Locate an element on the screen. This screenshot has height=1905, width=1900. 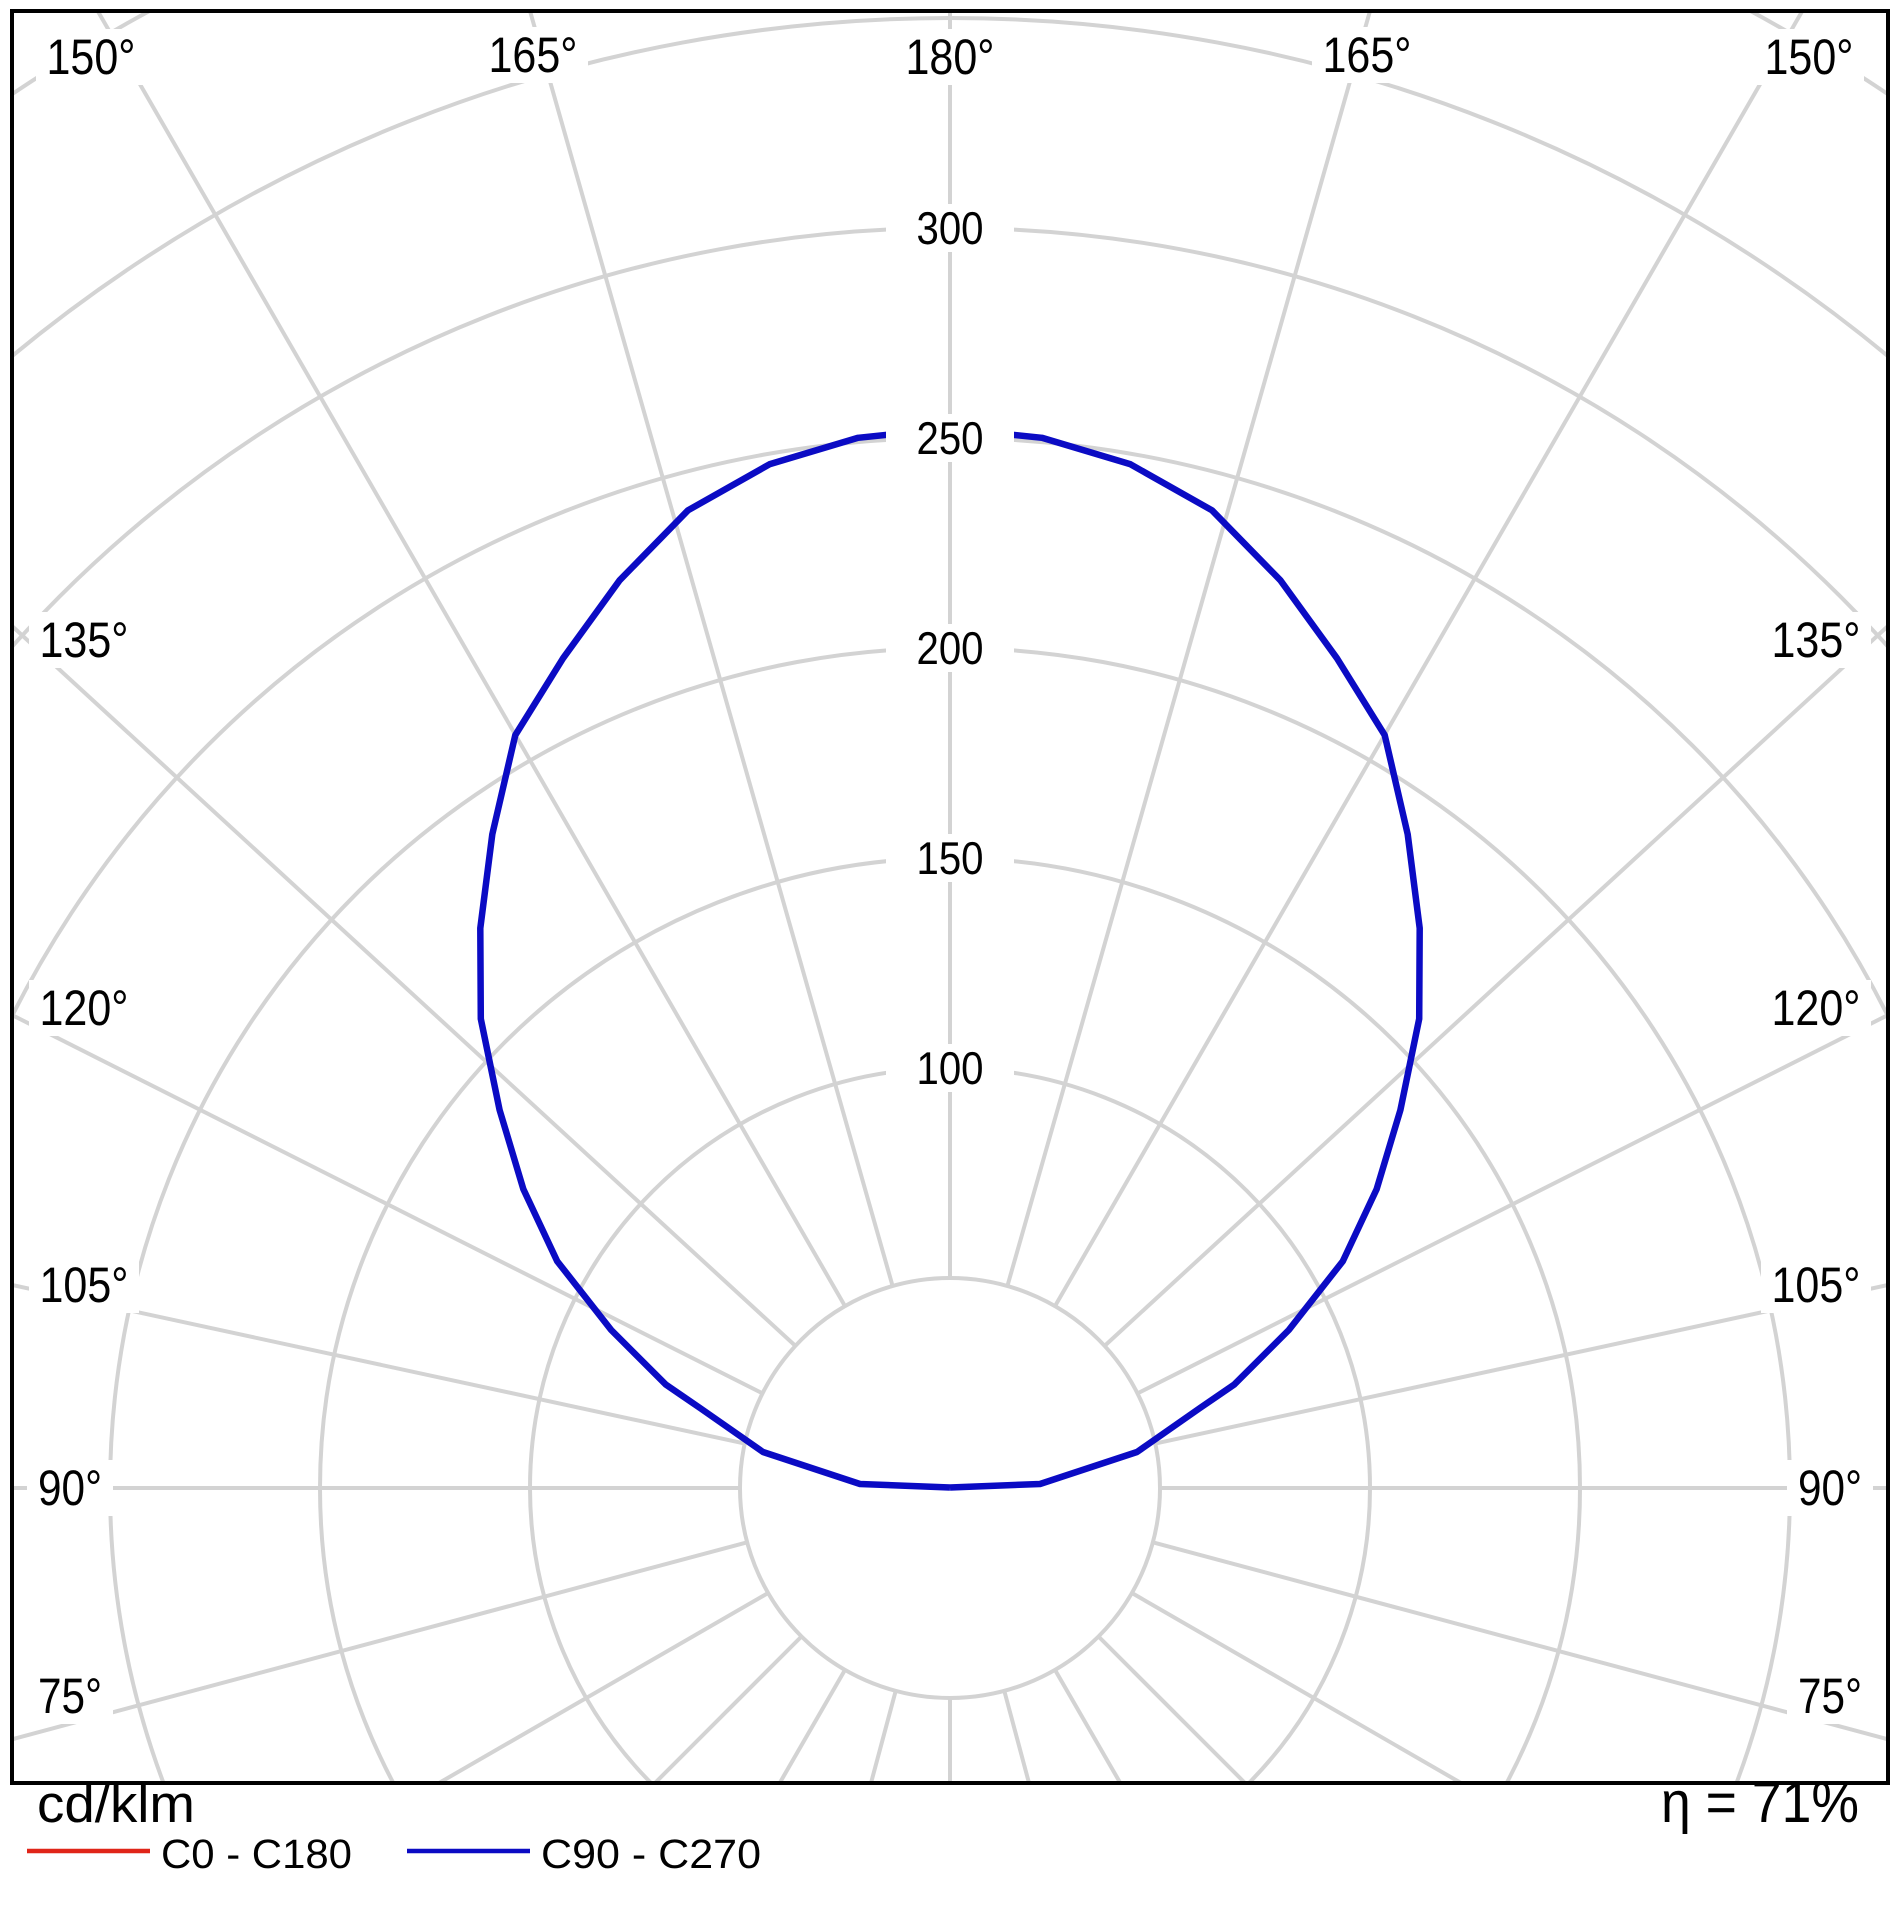
svg-text: C90 - C270 is located at coordinates (651, 1854).